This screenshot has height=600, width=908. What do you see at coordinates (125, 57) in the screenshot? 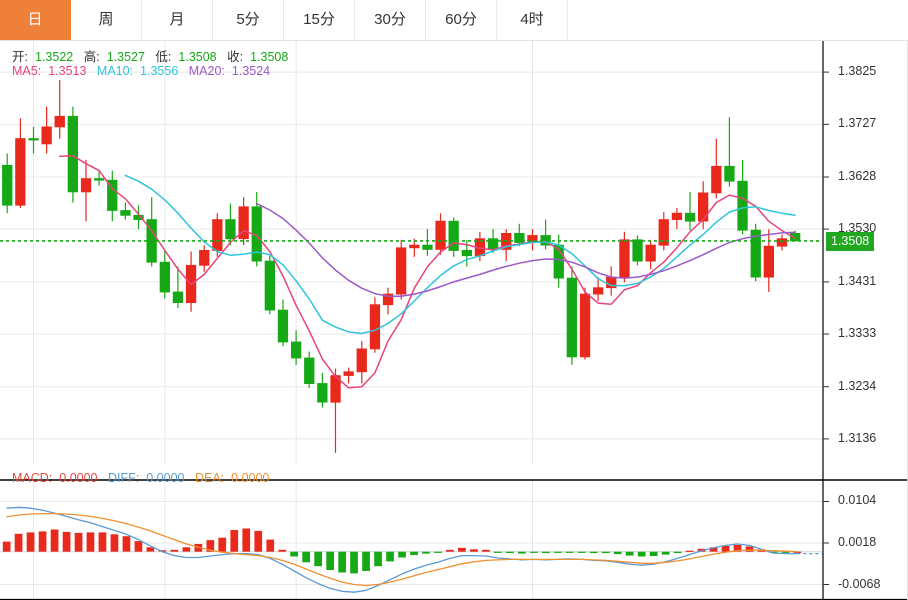
I see `high-value: 1.3527` at bounding box center [125, 57].